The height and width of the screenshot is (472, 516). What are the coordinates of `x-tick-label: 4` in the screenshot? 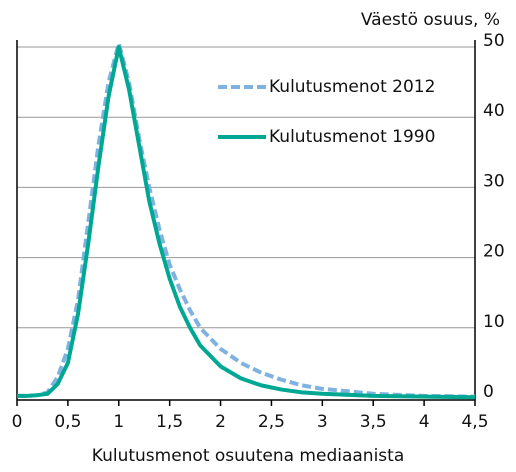 It's located at (424, 422).